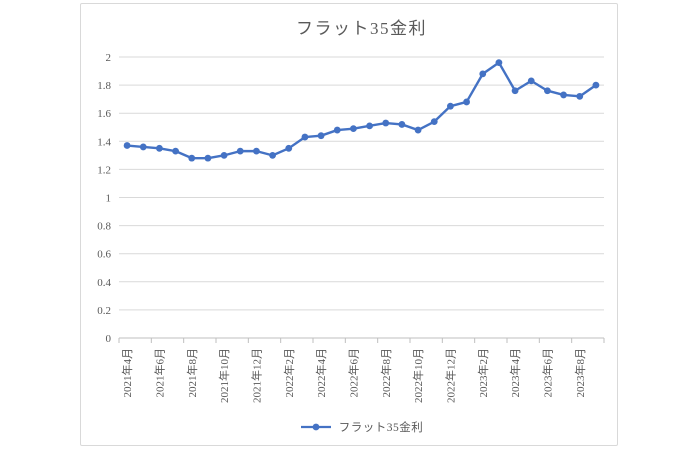 Image resolution: width=700 pixels, height=450 pixels. Describe the element at coordinates (256, 375) in the screenshot. I see `svg-text: 2021年12月` at that location.